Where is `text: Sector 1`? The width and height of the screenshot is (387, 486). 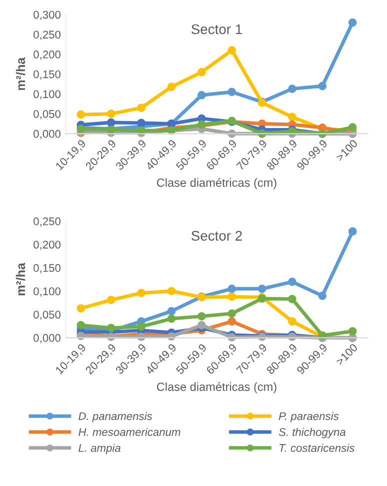 text: Sector 1 is located at coordinates (216, 29).